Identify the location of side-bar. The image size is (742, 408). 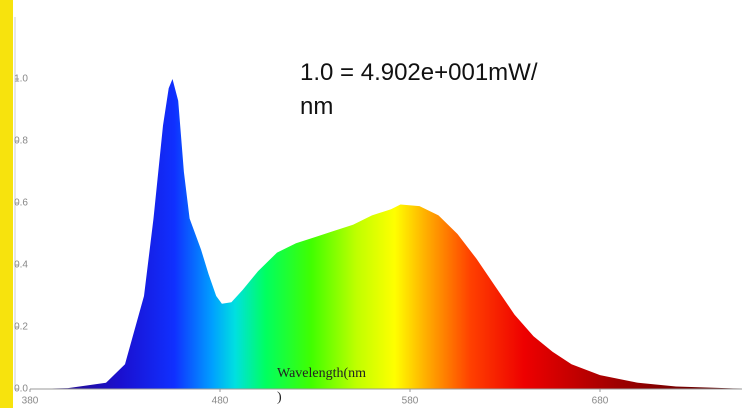
(6, 204).